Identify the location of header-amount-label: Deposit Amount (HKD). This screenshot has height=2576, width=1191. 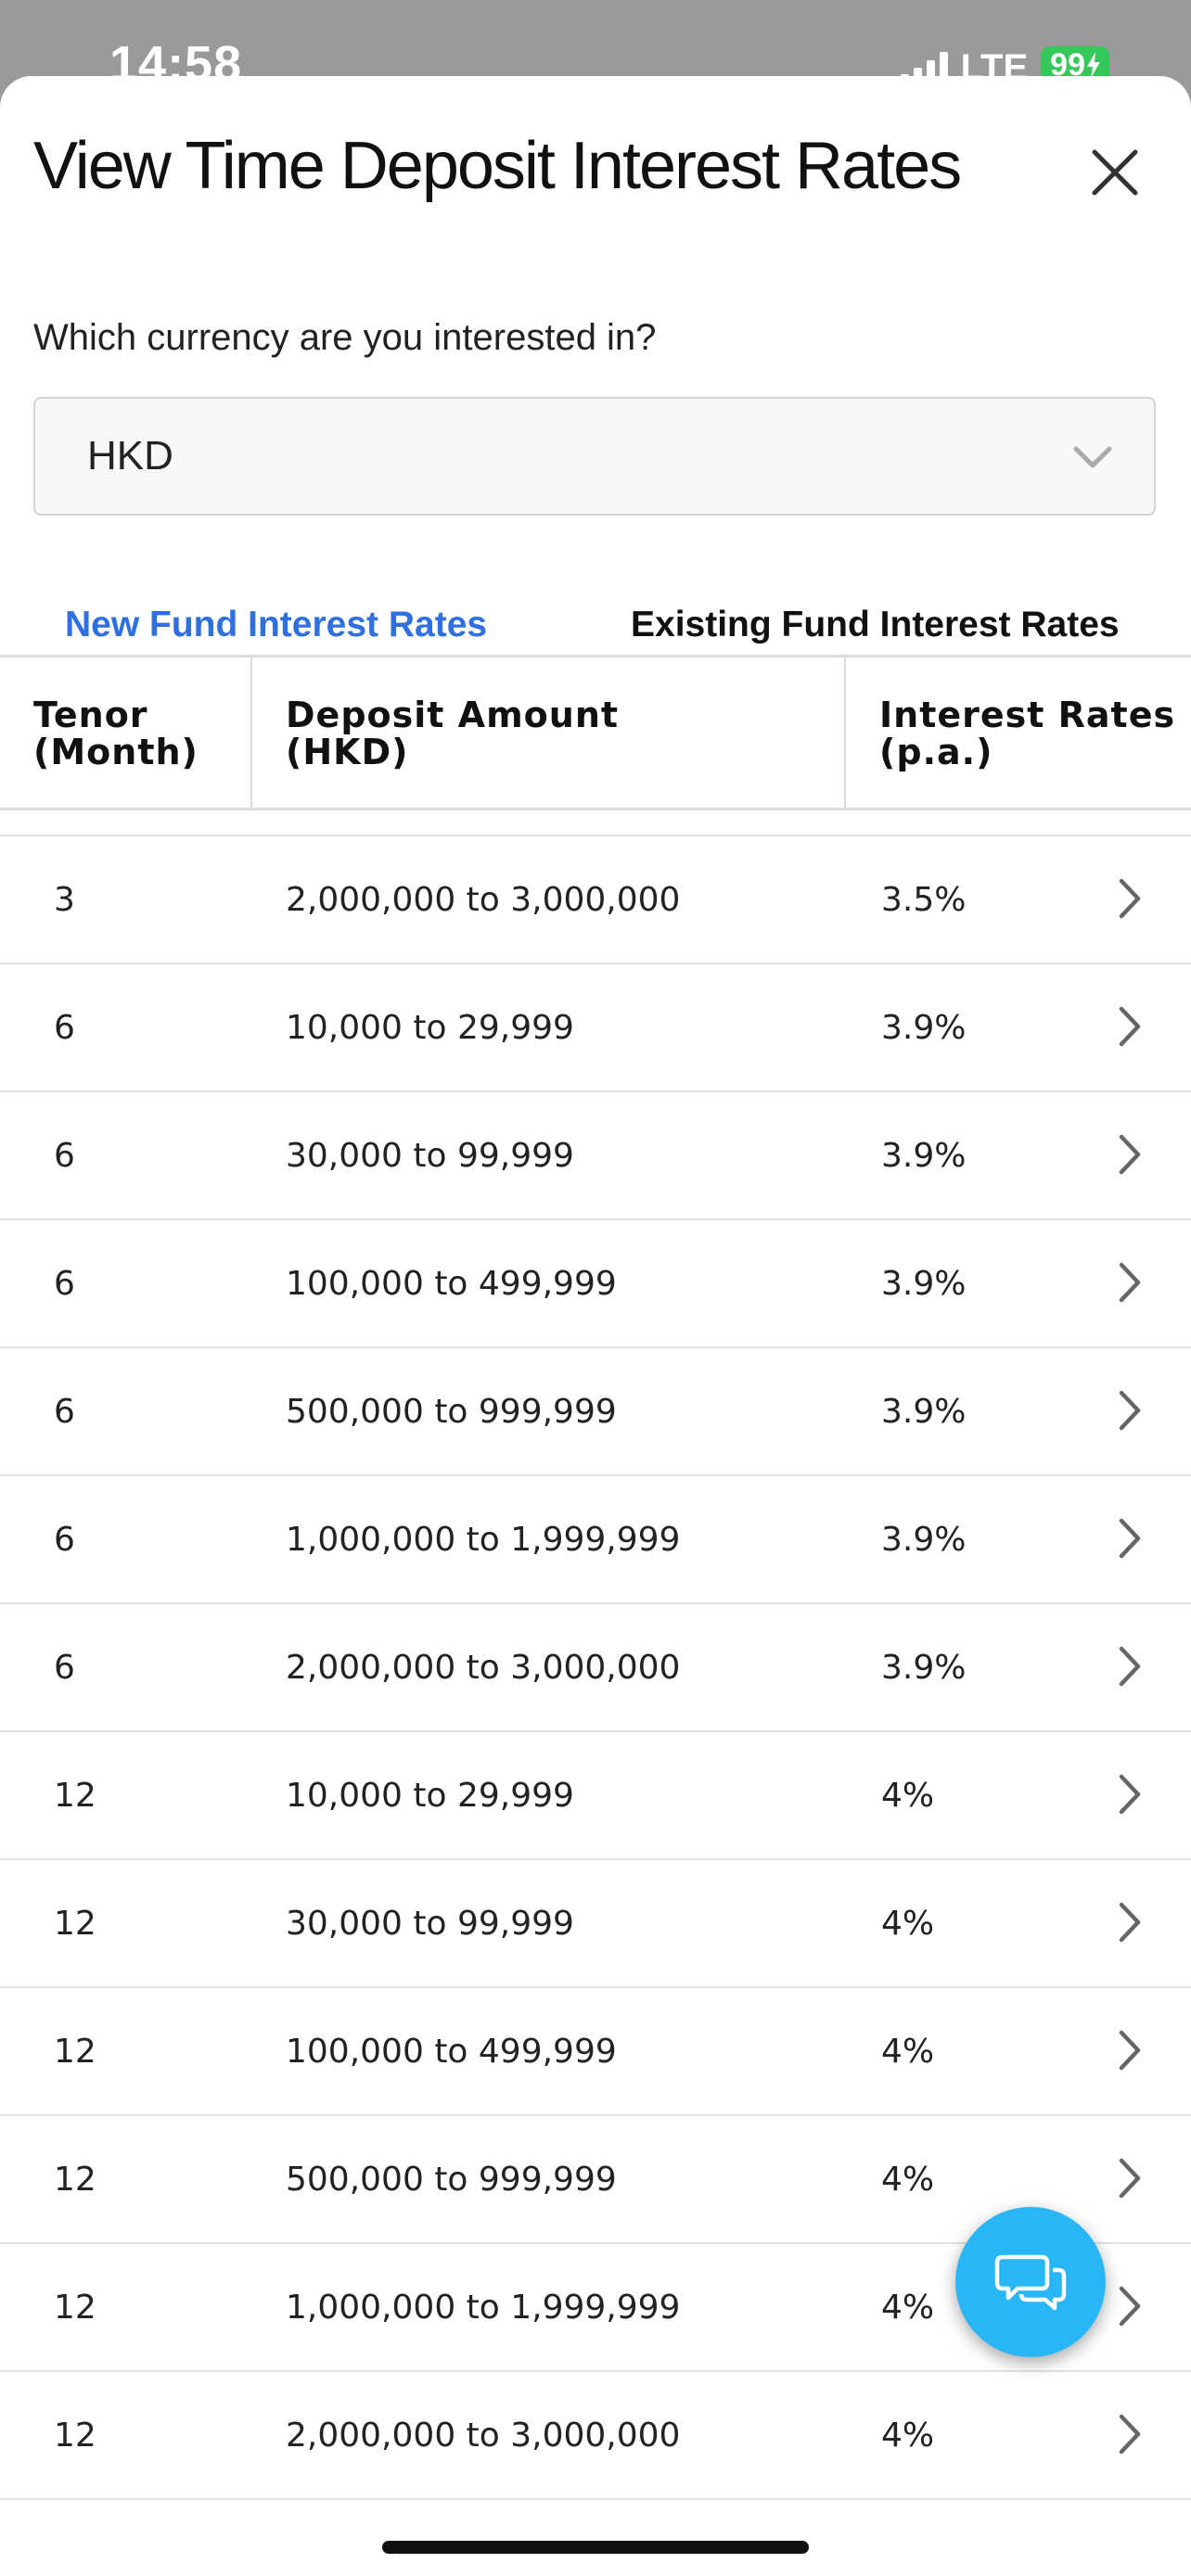
(453, 733).